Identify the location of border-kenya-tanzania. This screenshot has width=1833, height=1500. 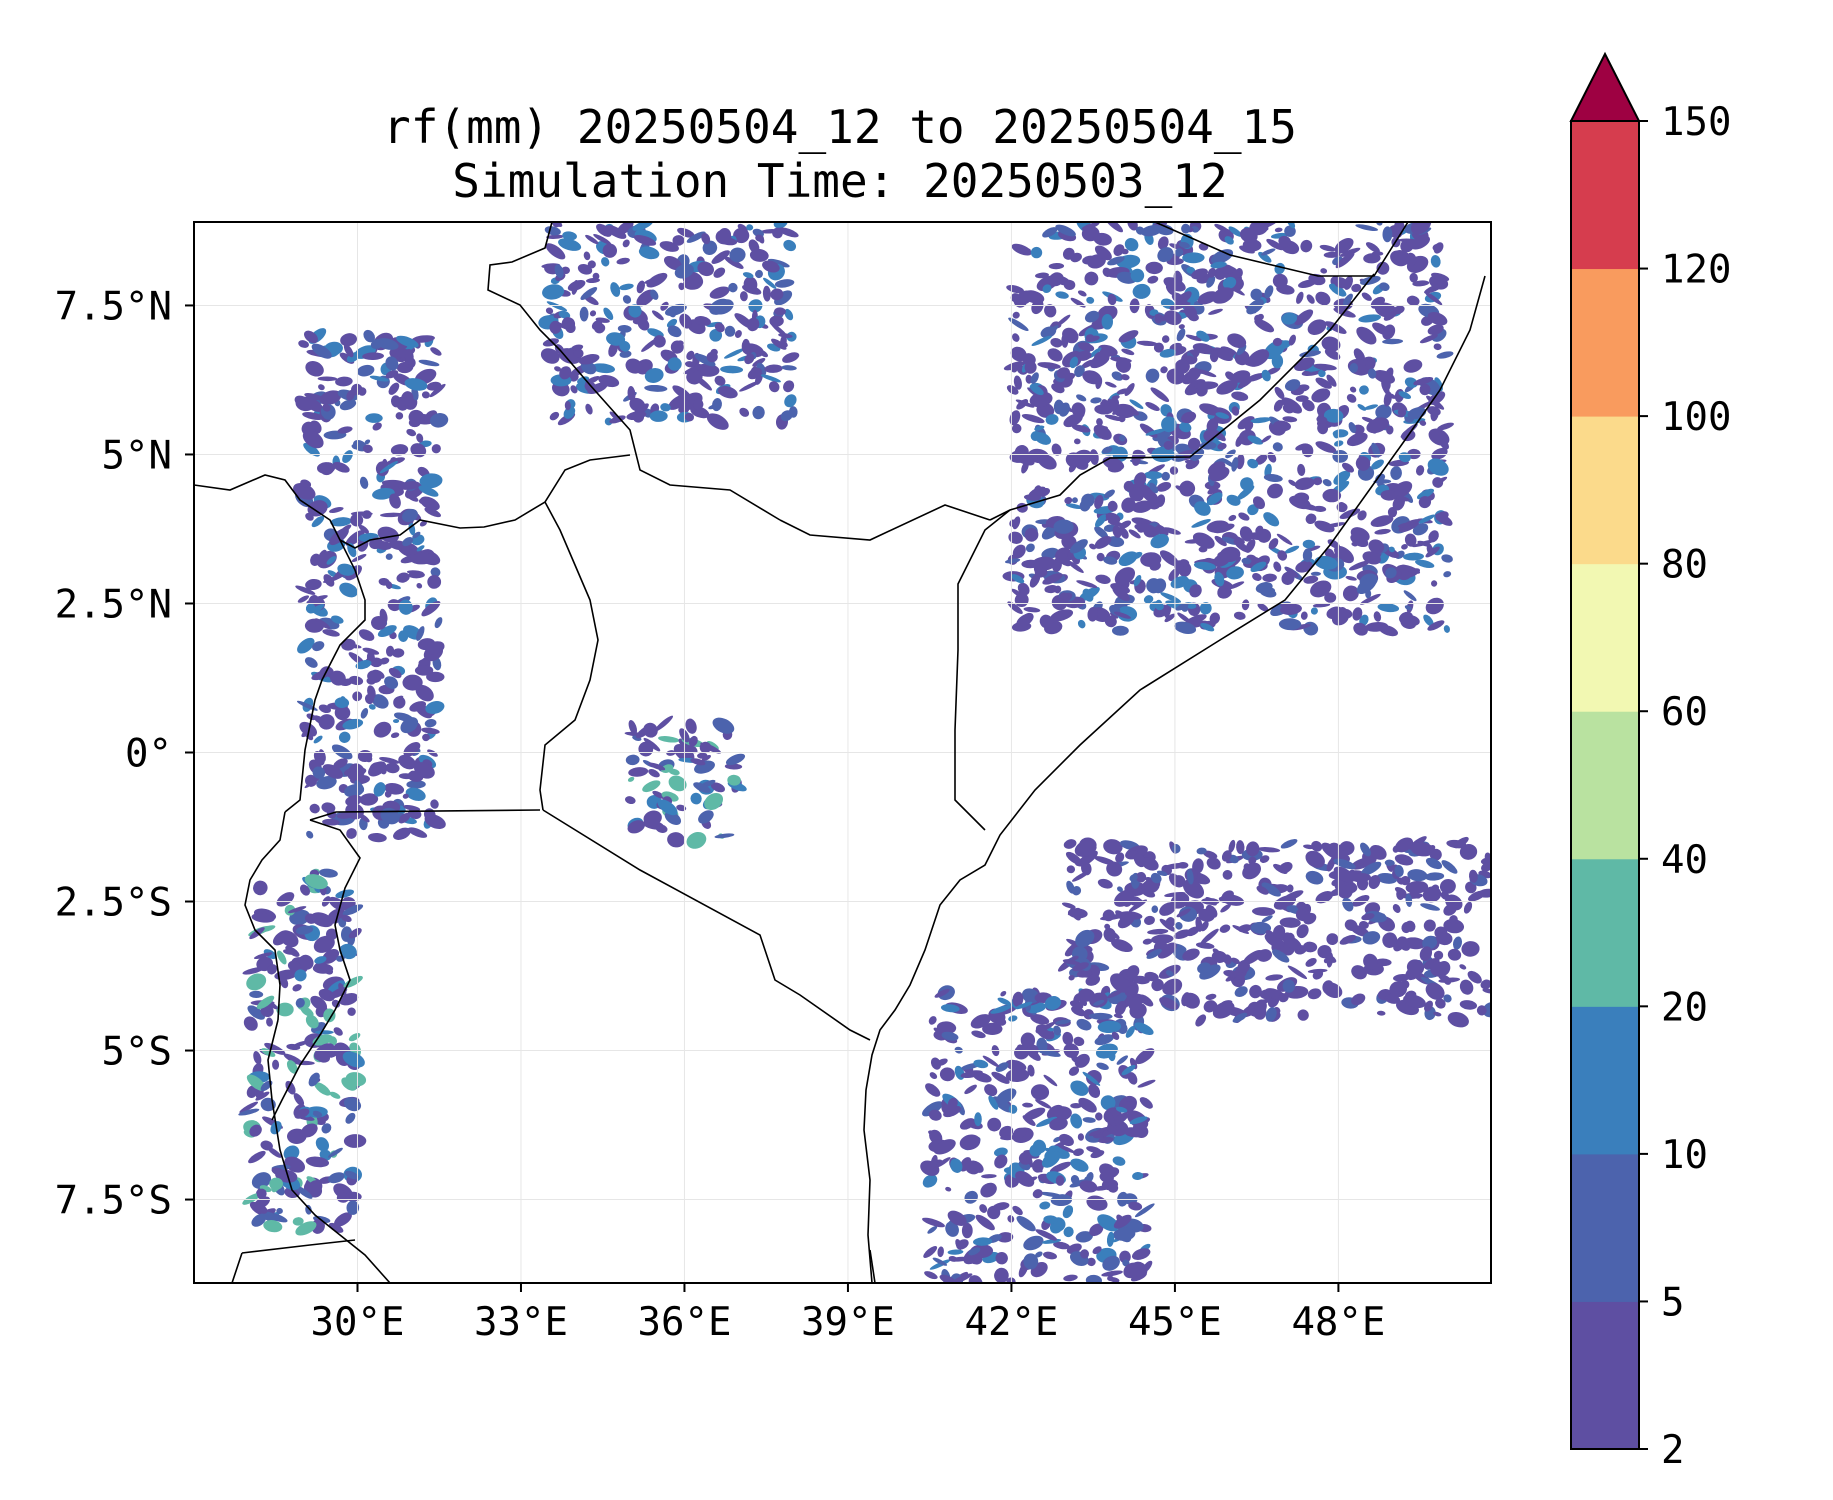
(706, 925).